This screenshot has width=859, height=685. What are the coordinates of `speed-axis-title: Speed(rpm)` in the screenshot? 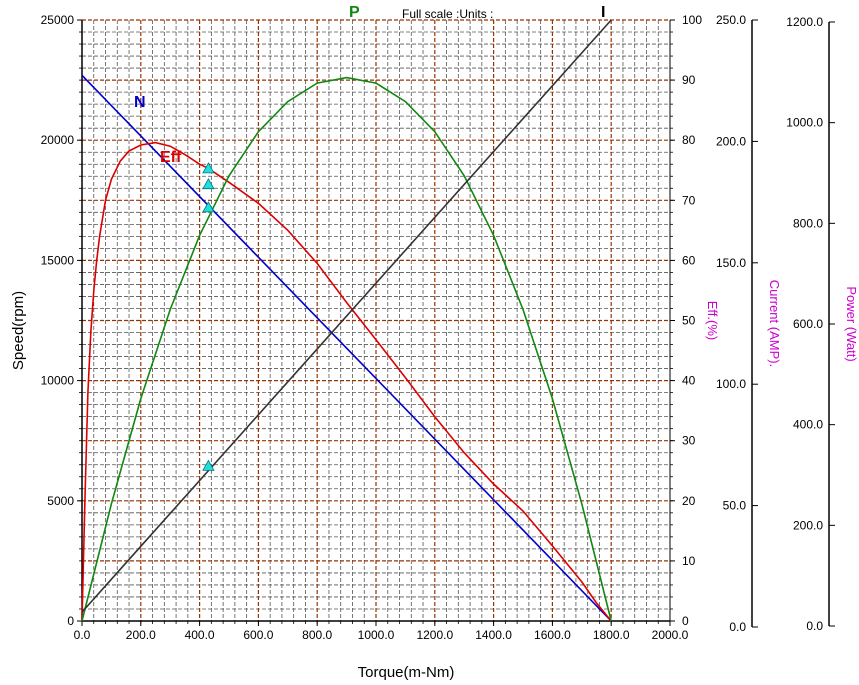 It's located at (18, 330).